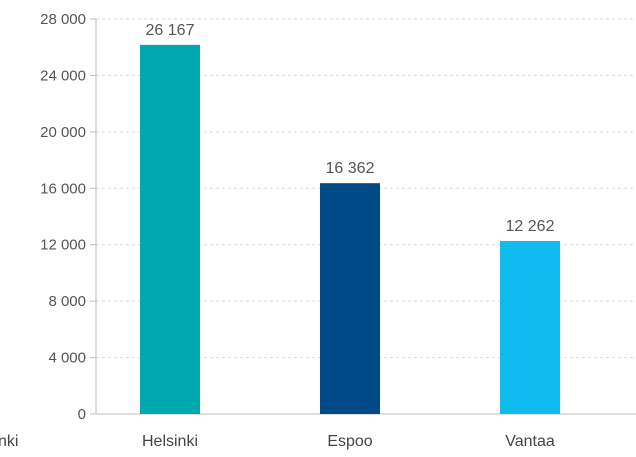 This screenshot has height=457, width=636. I want to click on x-tick-label: Espoo, so click(349, 441).